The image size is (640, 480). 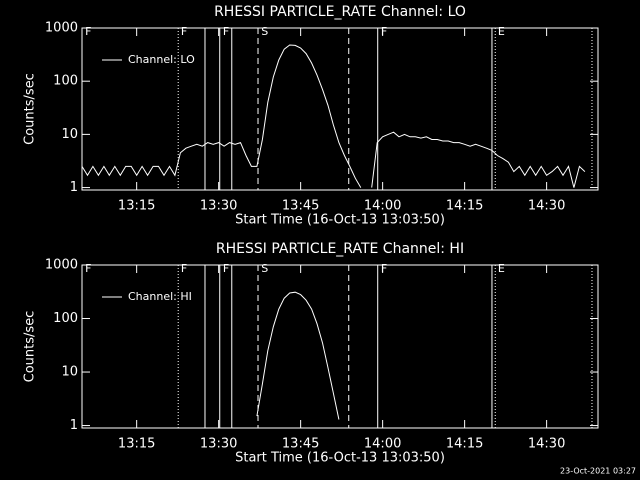 I want to click on chart-title: RHESSI PARTICLE_RATE Channel: HI, so click(x=340, y=249).